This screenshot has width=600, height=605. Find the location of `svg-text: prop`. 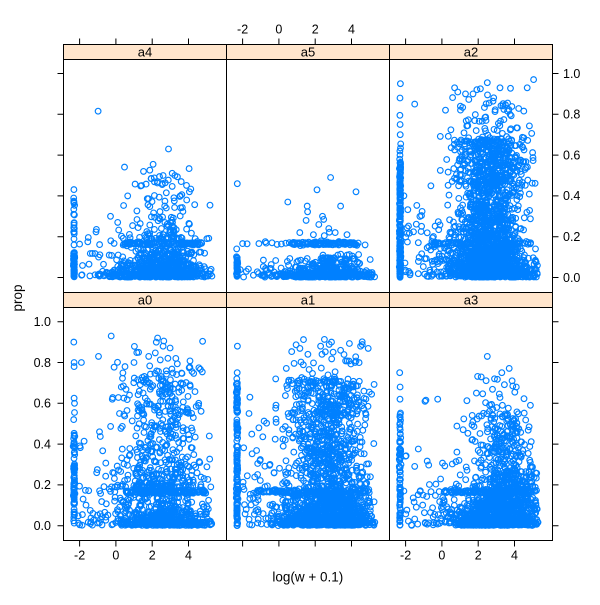

svg-text: prop is located at coordinates (17, 297).